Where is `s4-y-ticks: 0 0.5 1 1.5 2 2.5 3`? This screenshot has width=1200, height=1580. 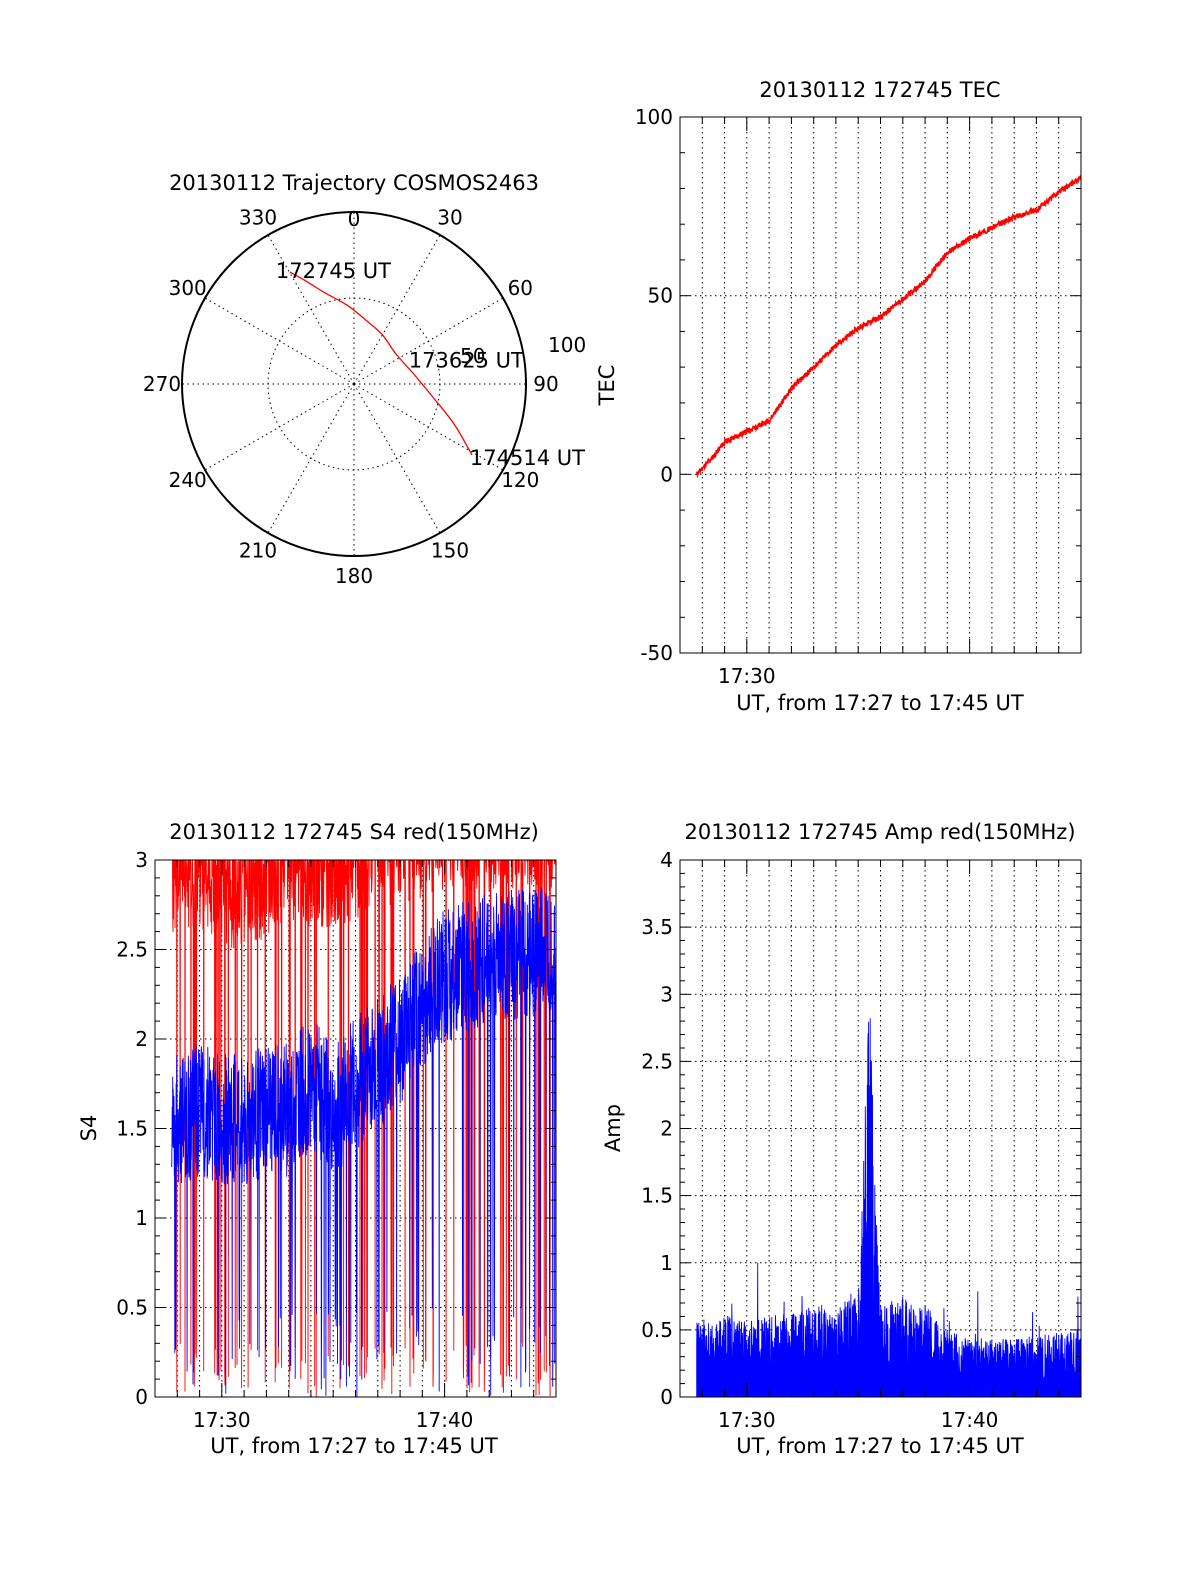
s4-y-ticks: 0 0.5 1 1.5 2 2.5 3 is located at coordinates (336, 1128).